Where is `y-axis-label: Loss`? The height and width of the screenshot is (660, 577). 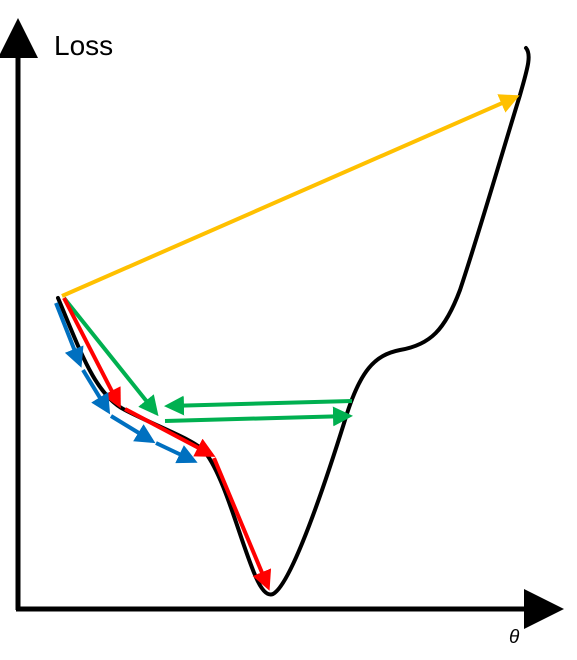
y-axis-label: Loss is located at coordinates (84, 45).